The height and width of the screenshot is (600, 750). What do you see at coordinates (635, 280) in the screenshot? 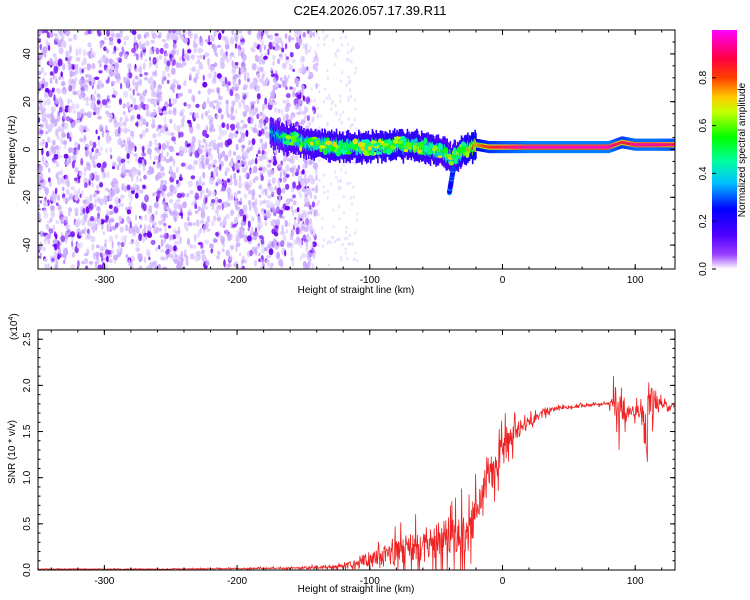
I see `x-tick-label: 100` at bounding box center [635, 280].